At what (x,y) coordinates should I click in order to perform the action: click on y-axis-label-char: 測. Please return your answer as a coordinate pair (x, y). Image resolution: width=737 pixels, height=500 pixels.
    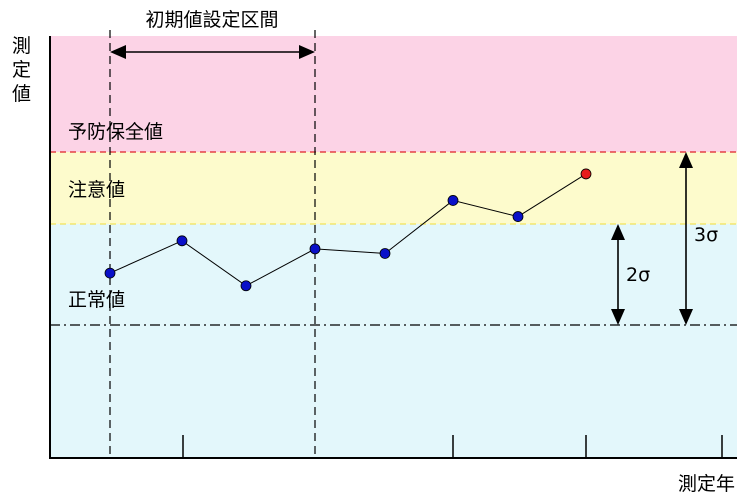
    Looking at the image, I should click on (21, 46).